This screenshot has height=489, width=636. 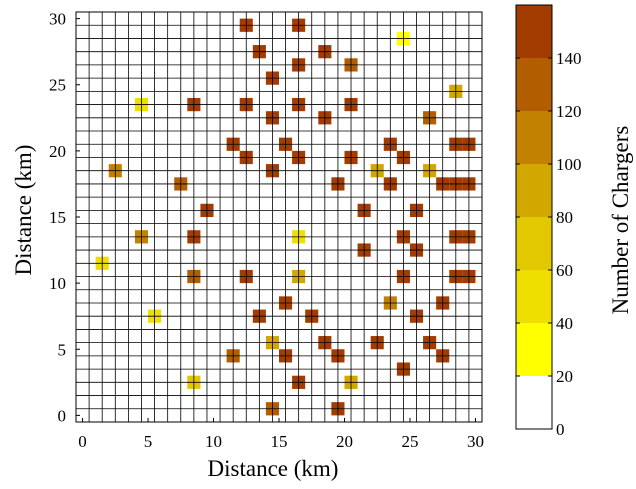 What do you see at coordinates (564, 270) in the screenshot?
I see `colorbar-tick-label: 60` at bounding box center [564, 270].